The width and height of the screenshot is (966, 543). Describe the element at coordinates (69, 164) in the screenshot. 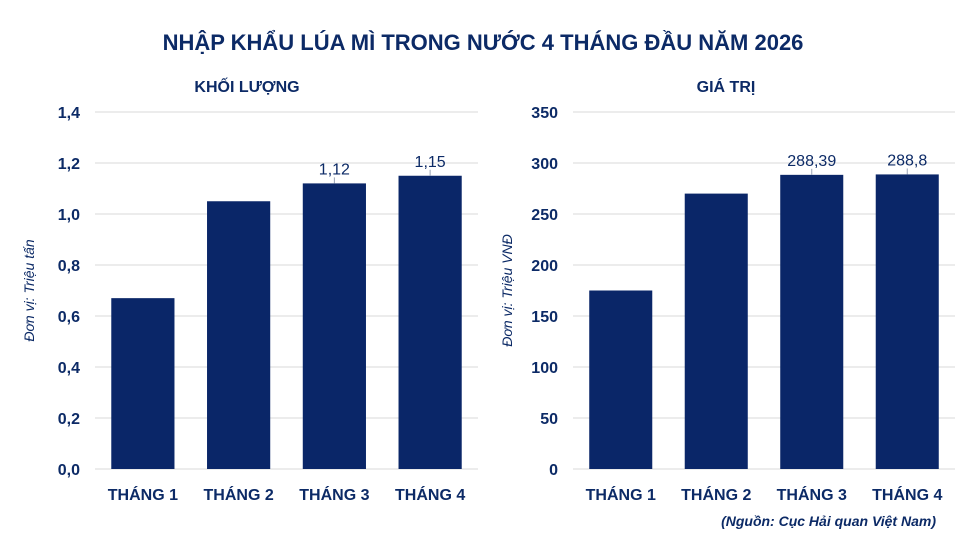

I see `y-tick-label: 1,2` at that location.